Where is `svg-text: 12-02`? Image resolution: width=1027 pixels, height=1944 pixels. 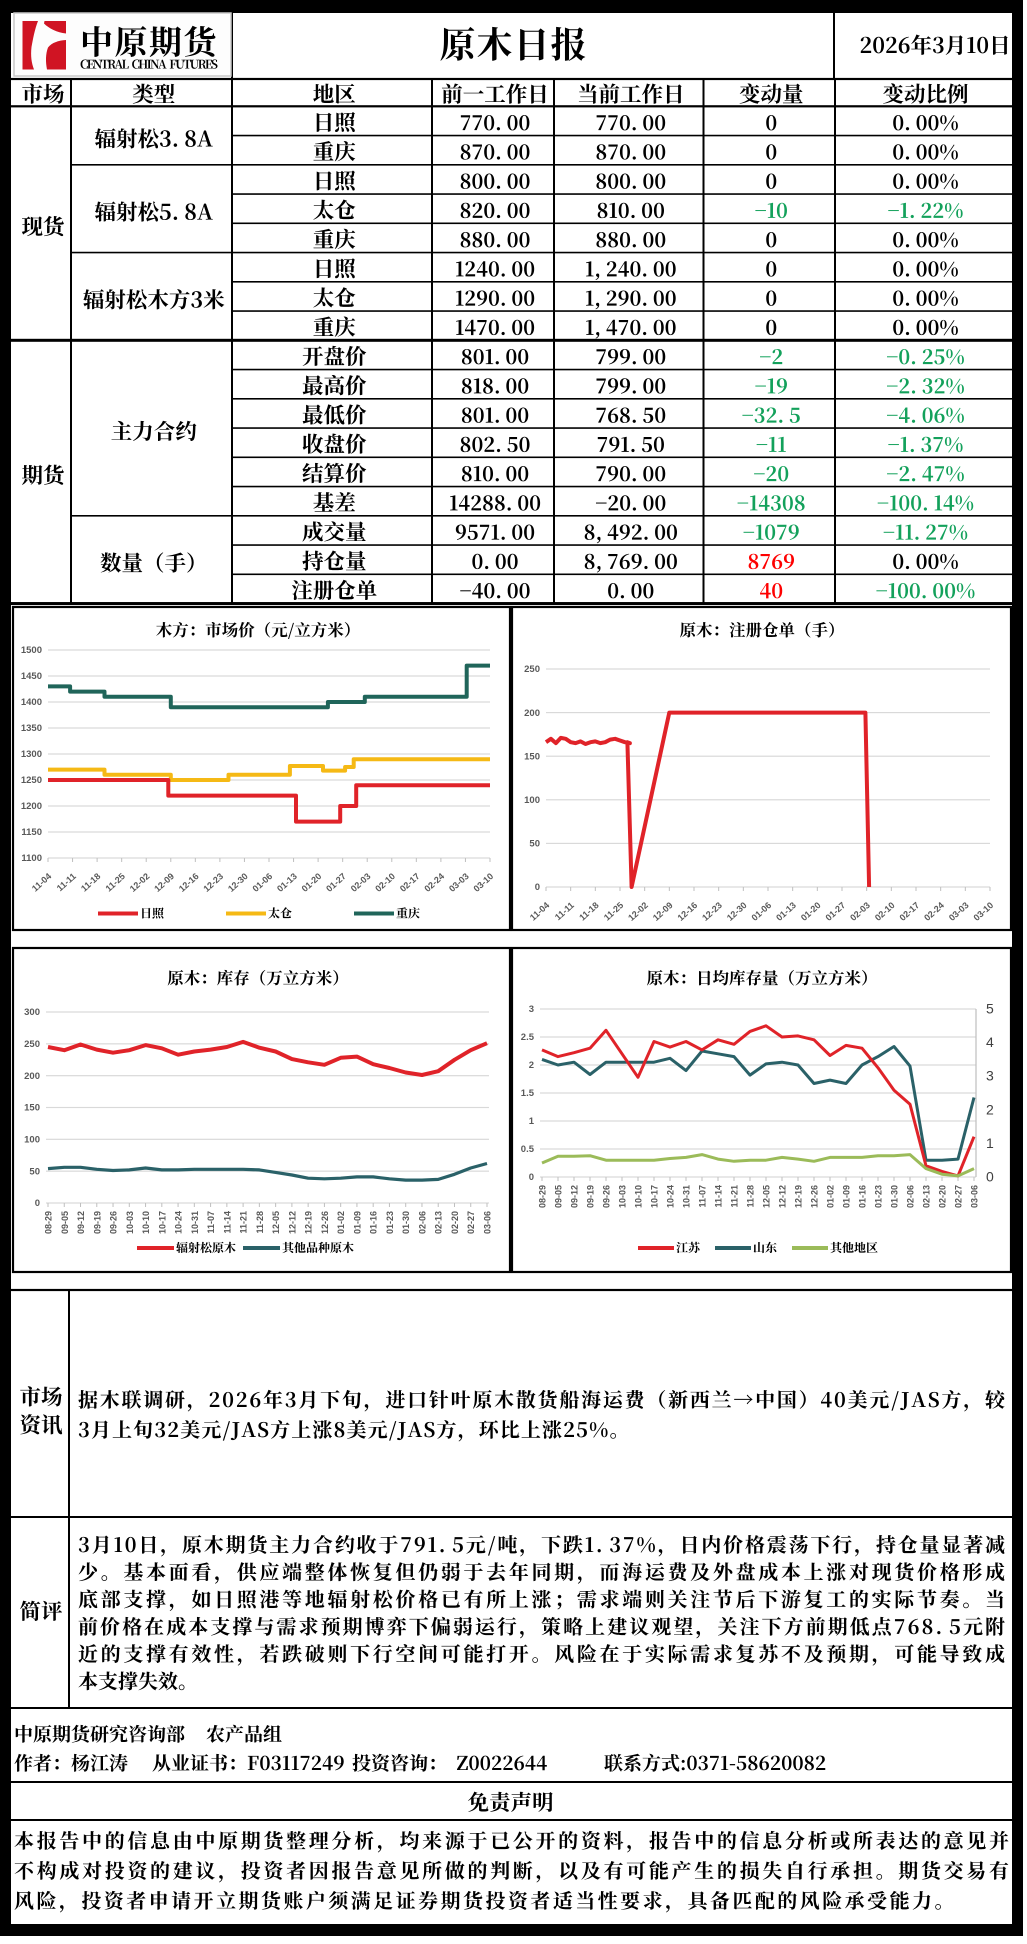
svg-text: 12-02 is located at coordinates (140, 882).